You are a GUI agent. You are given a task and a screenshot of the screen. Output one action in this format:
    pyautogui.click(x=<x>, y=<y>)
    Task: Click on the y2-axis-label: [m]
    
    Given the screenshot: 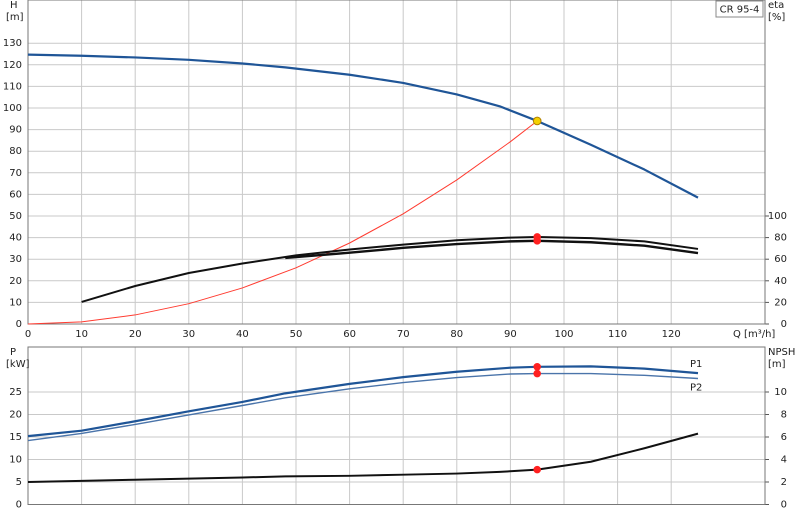 What is the action you would take?
    pyautogui.click(x=777, y=364)
    